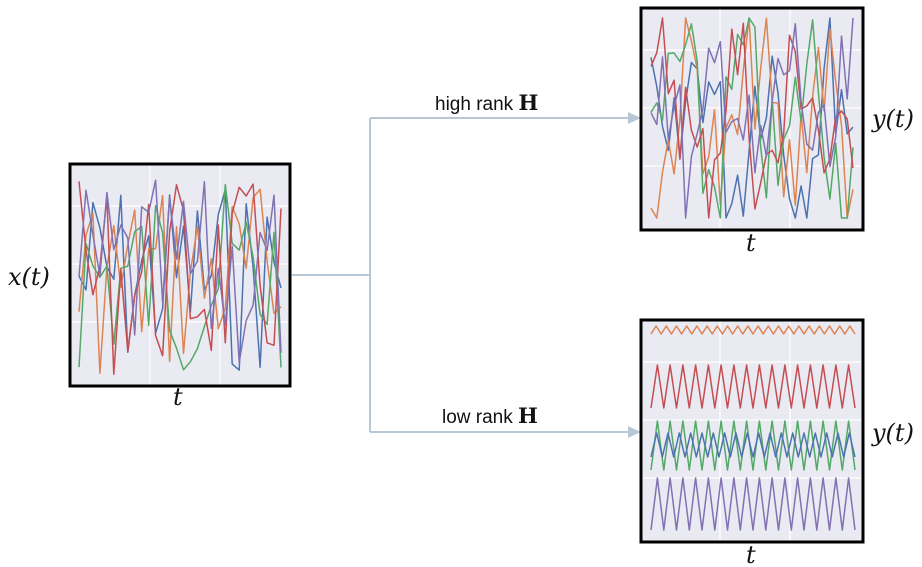 This screenshot has width=922, height=567. What do you see at coordinates (751, 243) in the screenshot?
I see `high-rank-time-axis-label: t` at bounding box center [751, 243].